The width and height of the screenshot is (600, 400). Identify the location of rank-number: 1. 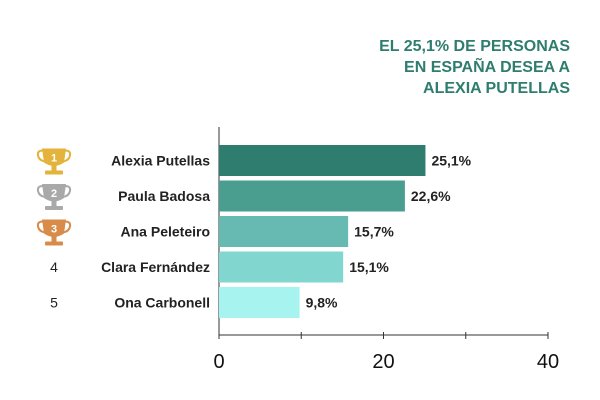
(54, 159).